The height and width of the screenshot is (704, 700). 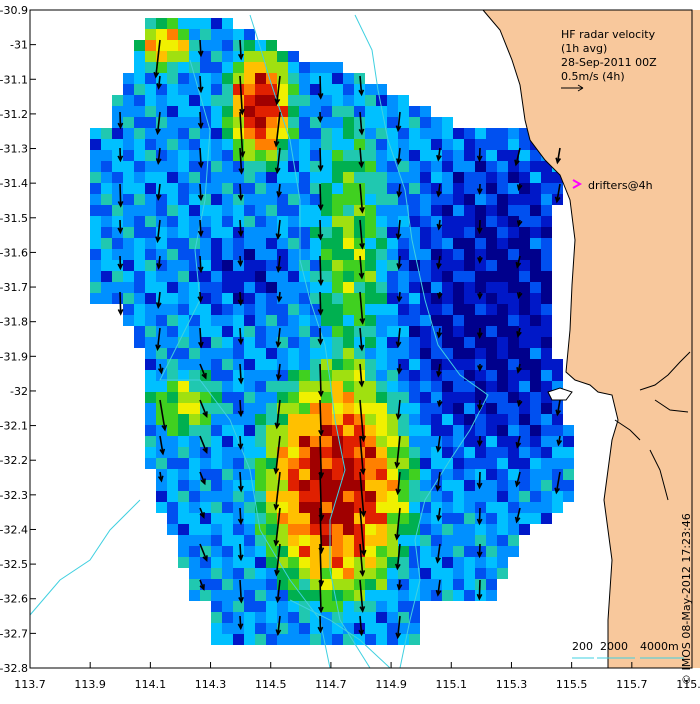 What do you see at coordinates (686, 599) in the screenshot?
I see `imos-credit: © IMOS 08-May-2012 17:23:46` at bounding box center [686, 599].